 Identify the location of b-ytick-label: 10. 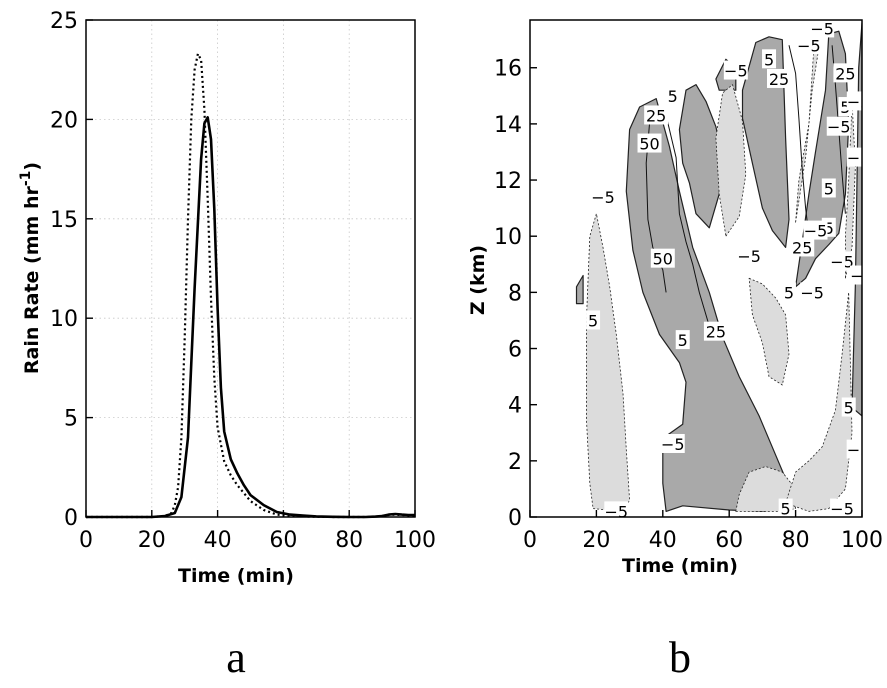
(508, 237).